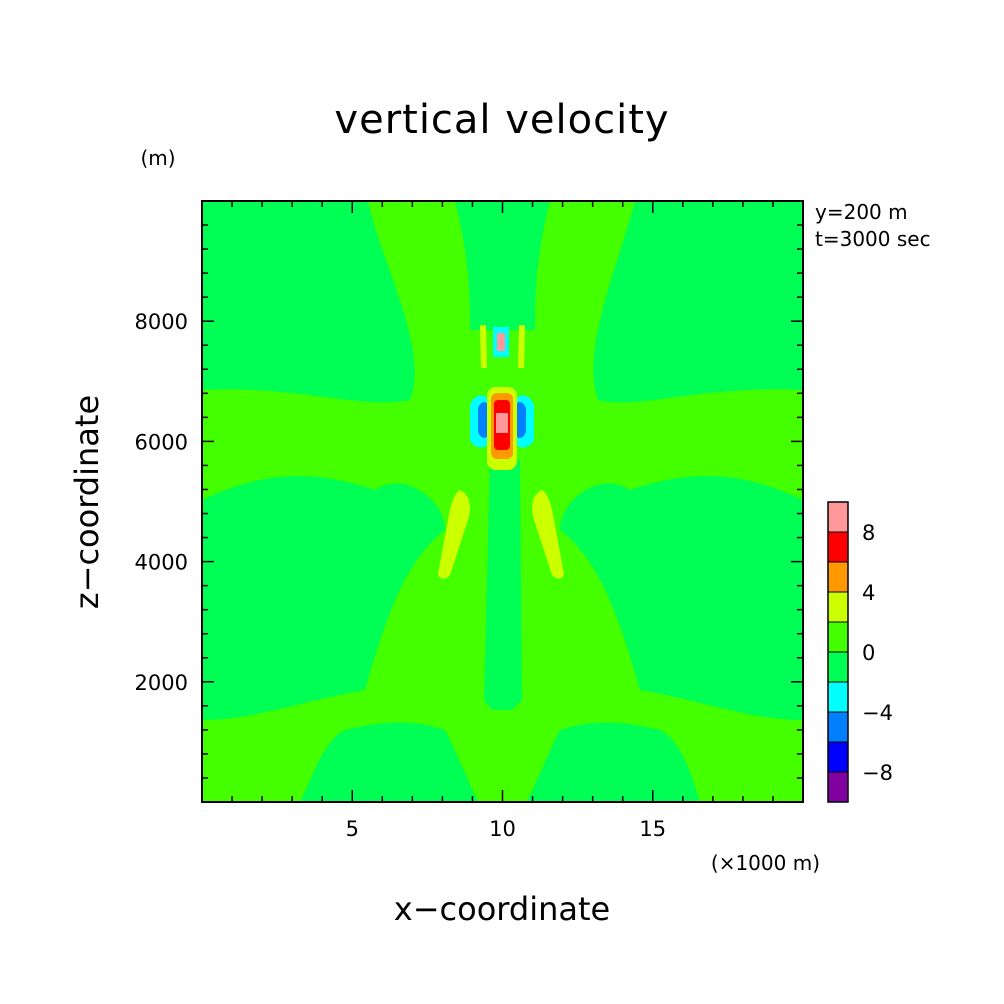 The width and height of the screenshot is (1004, 1004). Describe the element at coordinates (352, 829) in the screenshot. I see `x-tick-label: 5` at that location.